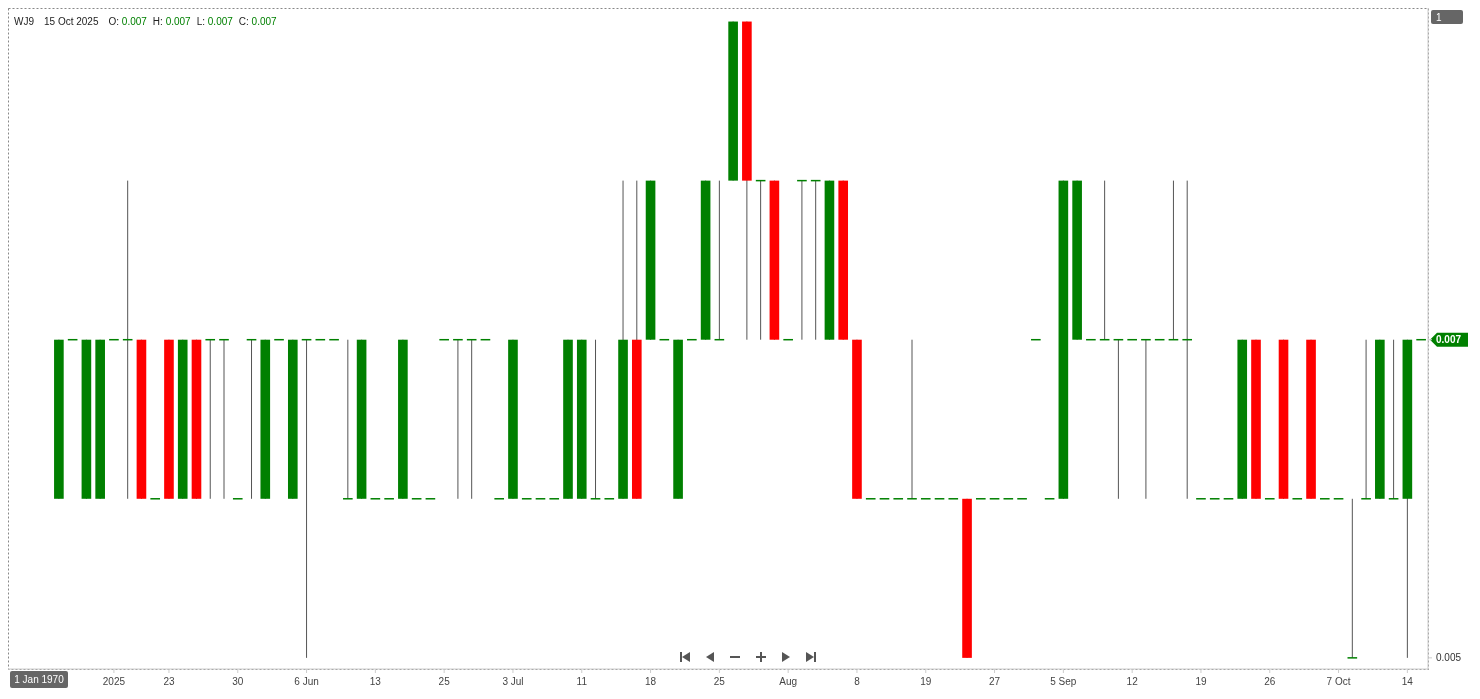 This screenshot has height=699, width=1480. Describe the element at coordinates (258, 21) in the screenshot. I see `annotation: C: 0.007` at that location.